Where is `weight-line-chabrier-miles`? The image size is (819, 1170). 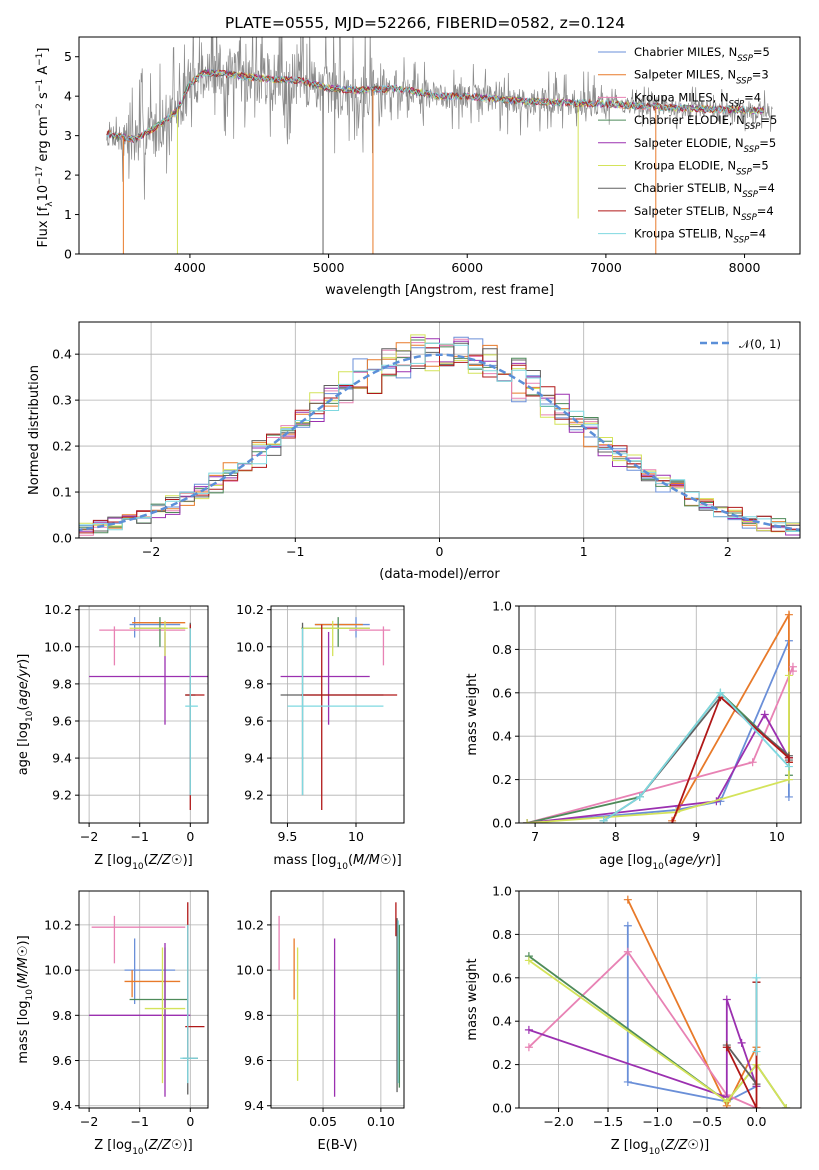
weight-line-chabrier-miles is located at coordinates (691, 1014).